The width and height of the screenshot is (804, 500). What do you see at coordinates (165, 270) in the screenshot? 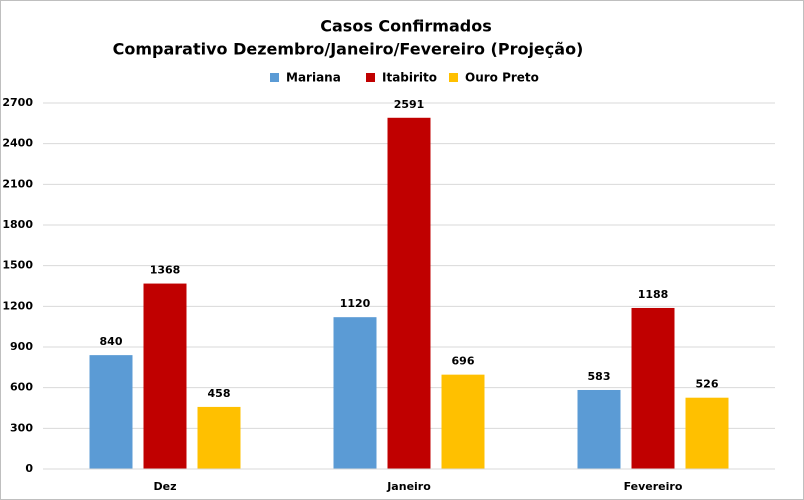
I see `value-label: 1368` at bounding box center [165, 270].